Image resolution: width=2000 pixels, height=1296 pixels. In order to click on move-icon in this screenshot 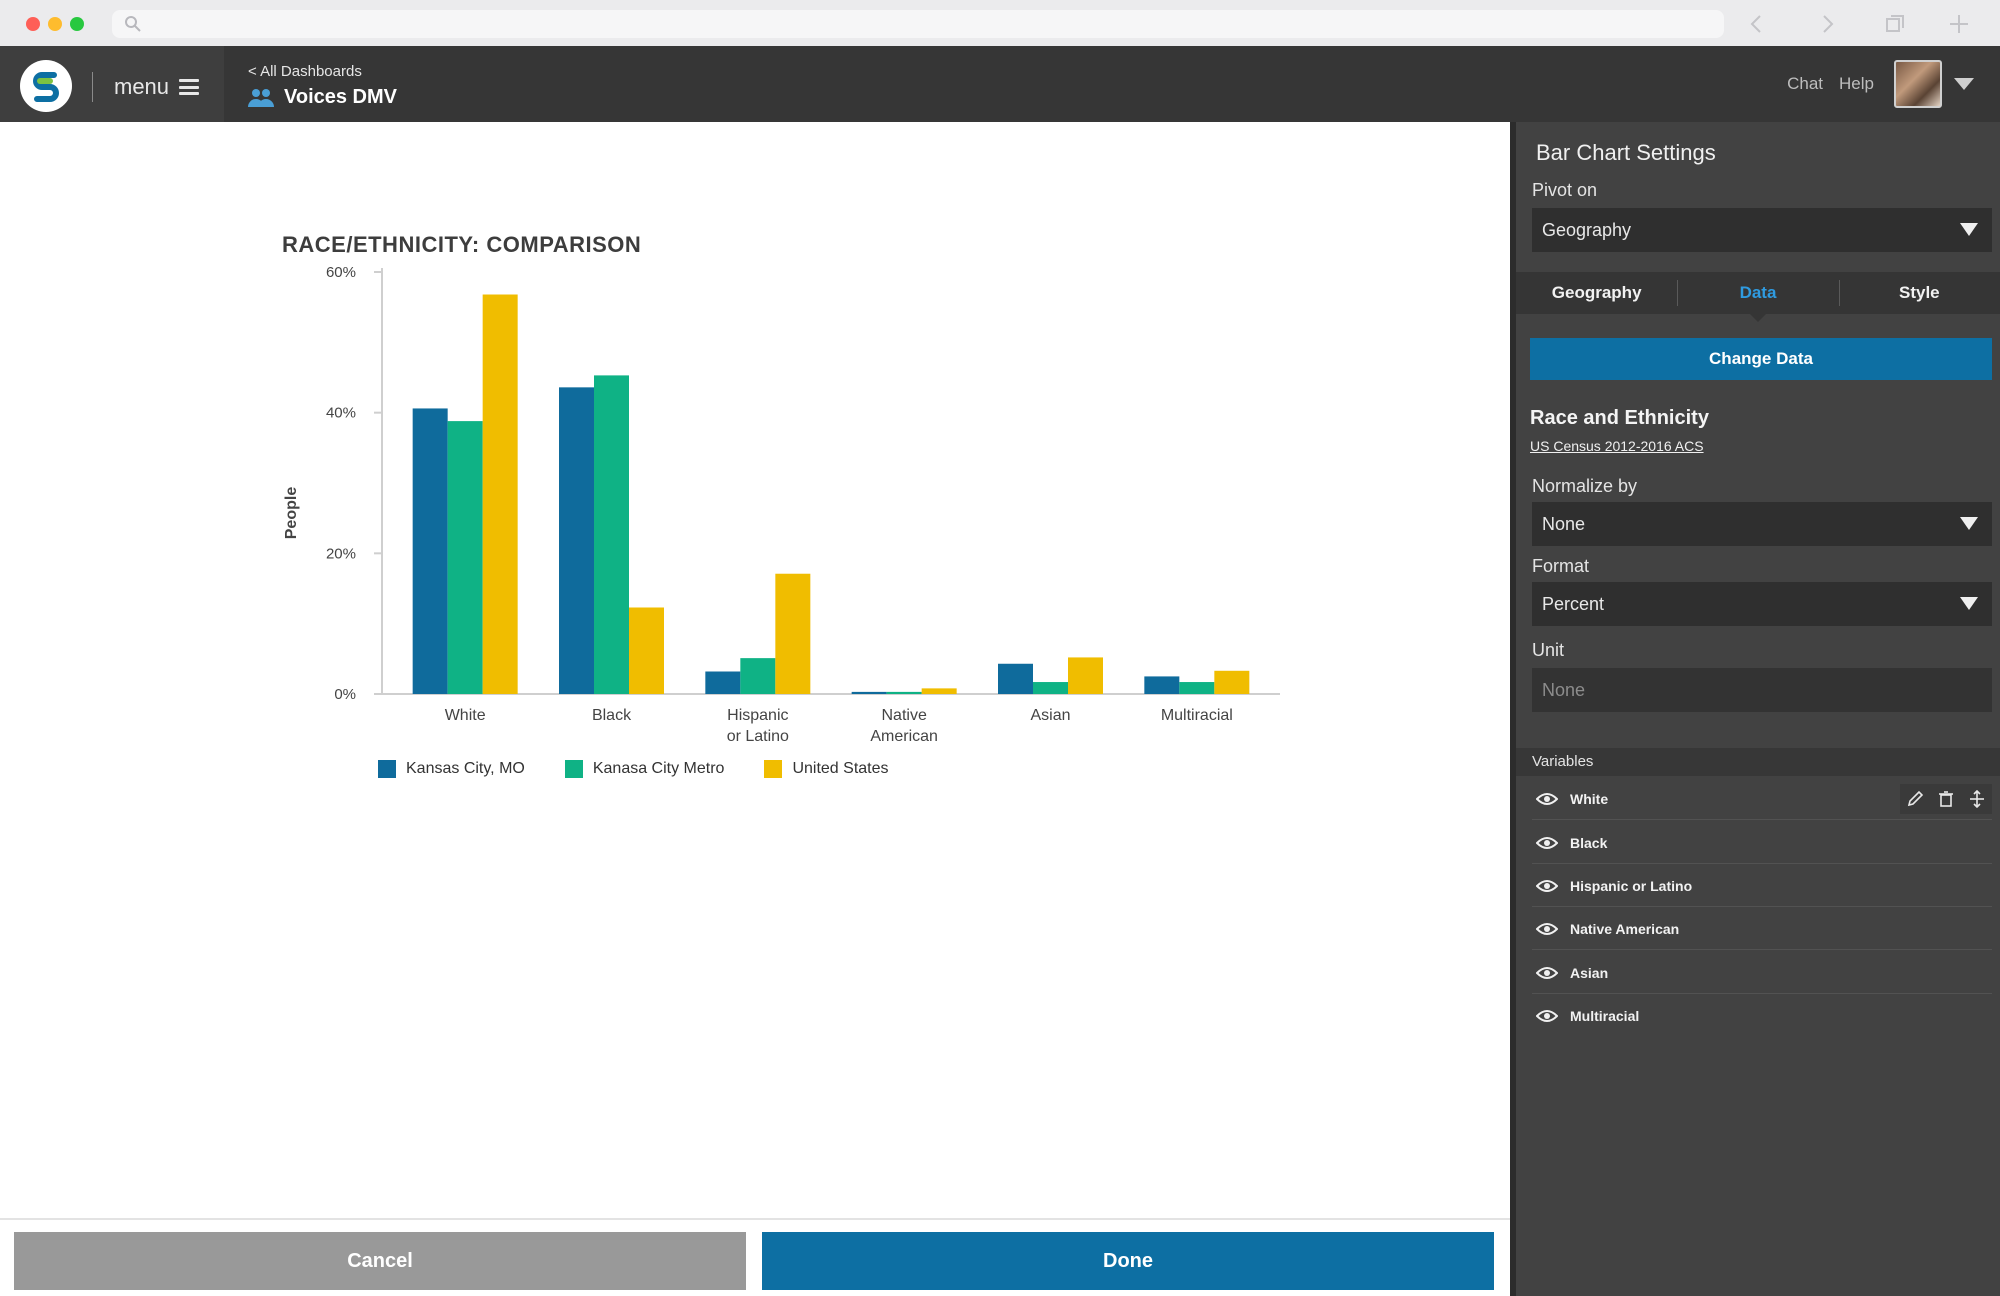, I will do `click(1977, 799)`.